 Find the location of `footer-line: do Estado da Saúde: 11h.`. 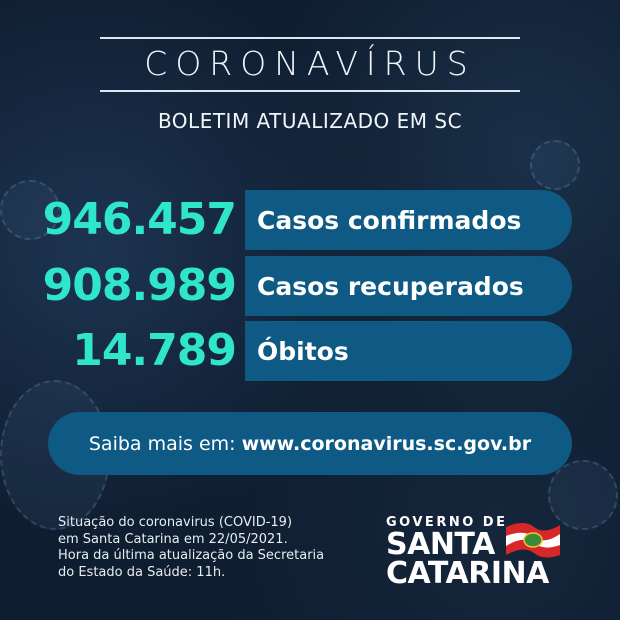

footer-line: do Estado da Saúde: 11h. is located at coordinates (142, 572).